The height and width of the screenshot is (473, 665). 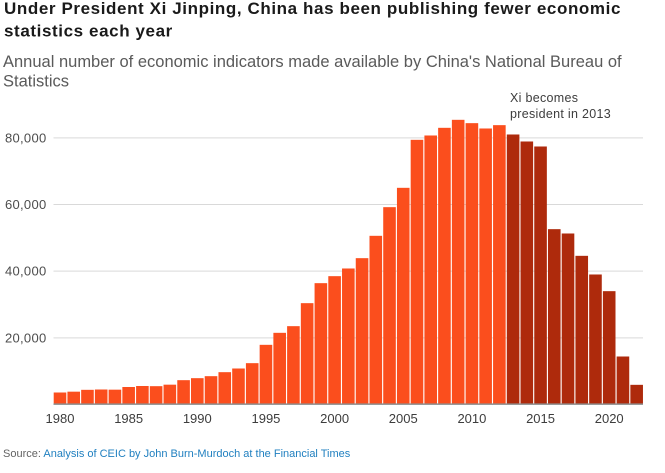 What do you see at coordinates (197, 418) in the screenshot?
I see `svg-text: 1990` at bounding box center [197, 418].